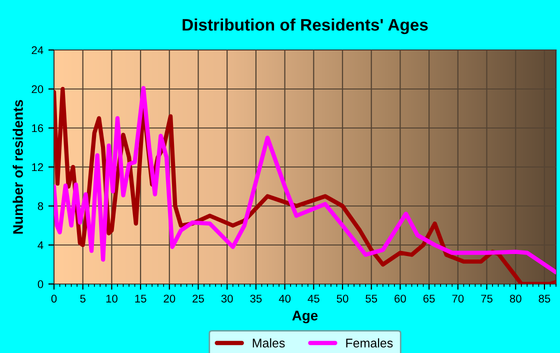 The image size is (560, 353). I want to click on x-tick-label: 15, so click(140, 298).